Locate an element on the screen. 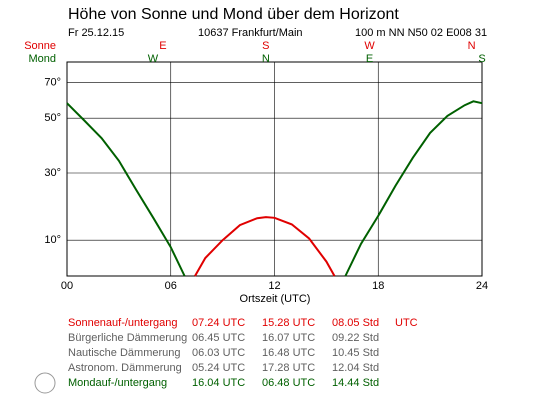 The height and width of the screenshot is (420, 550). moon-icon is located at coordinates (45, 383).